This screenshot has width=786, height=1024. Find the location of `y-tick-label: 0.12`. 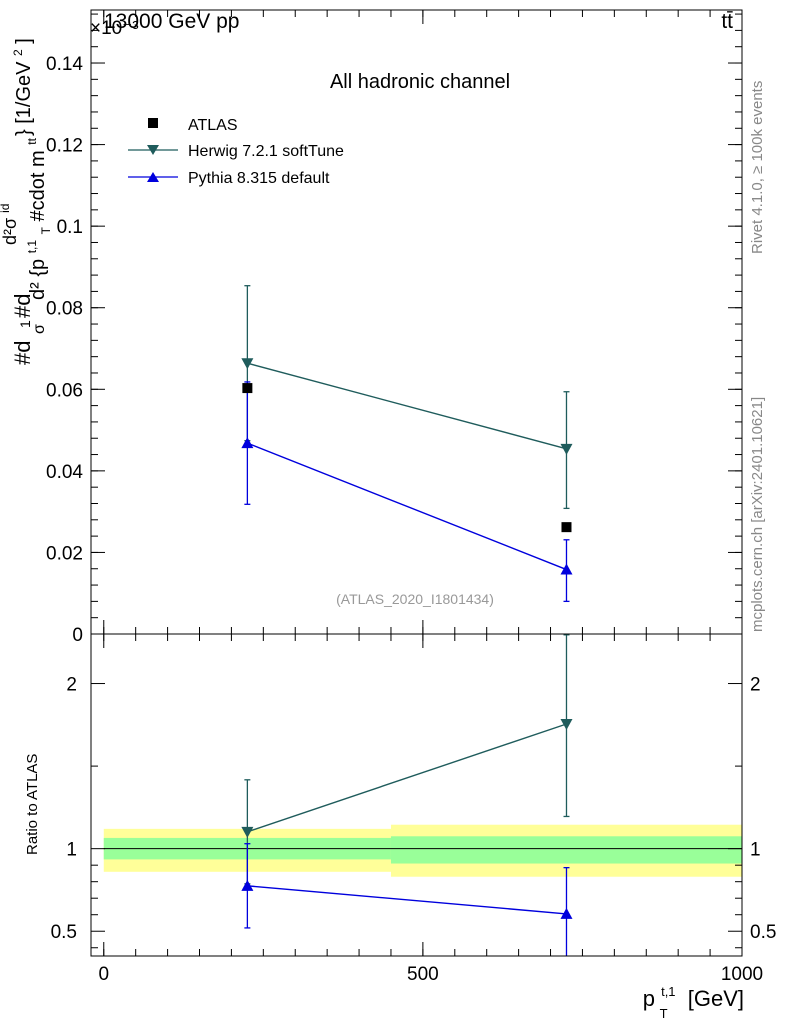

y-tick-label: 0.12 is located at coordinates (64, 146).